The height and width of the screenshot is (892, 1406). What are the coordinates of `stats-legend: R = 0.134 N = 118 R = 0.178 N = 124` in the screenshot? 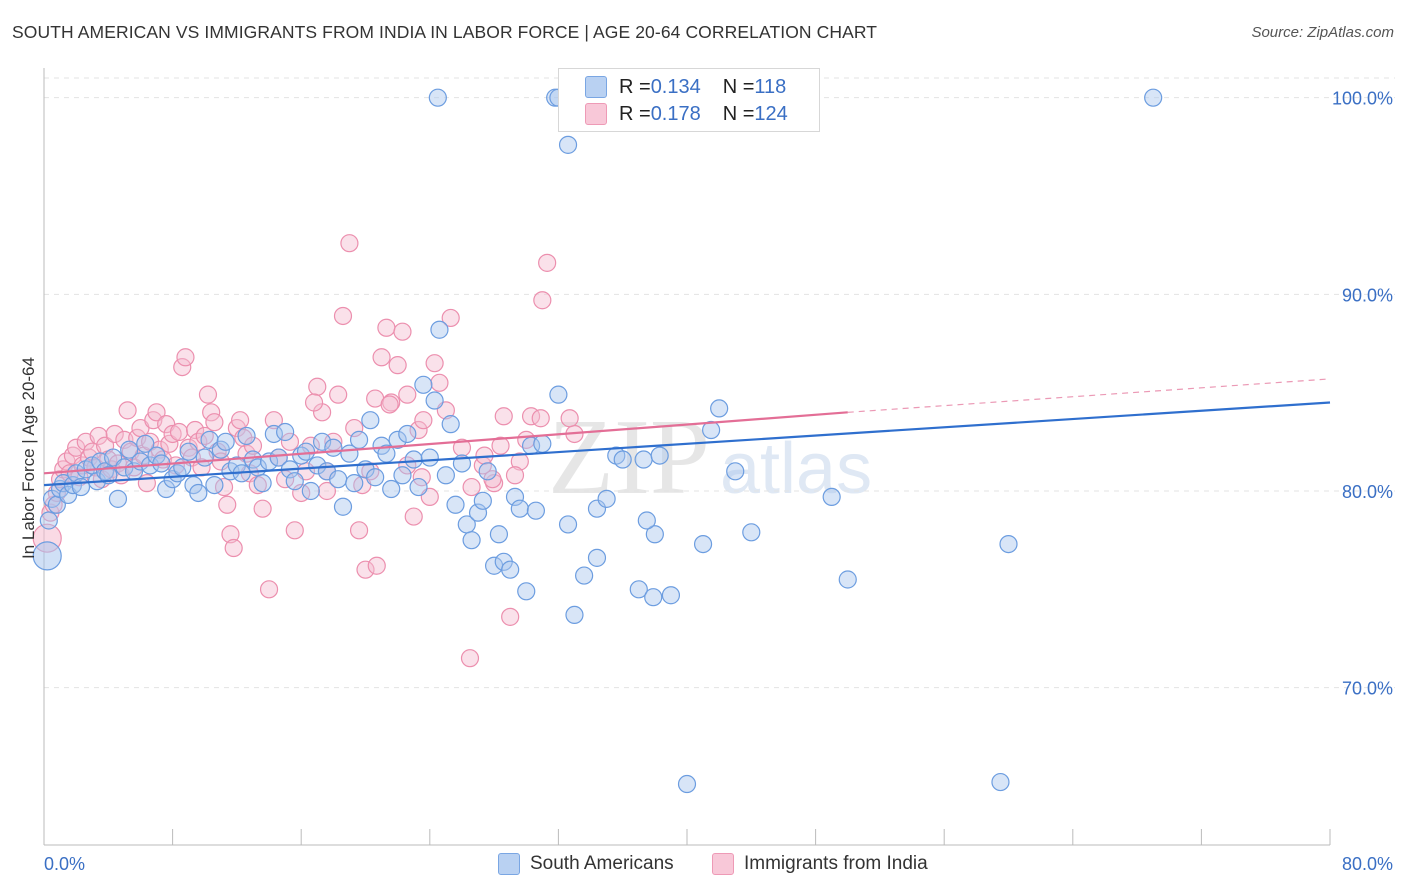 It's located at (689, 100).